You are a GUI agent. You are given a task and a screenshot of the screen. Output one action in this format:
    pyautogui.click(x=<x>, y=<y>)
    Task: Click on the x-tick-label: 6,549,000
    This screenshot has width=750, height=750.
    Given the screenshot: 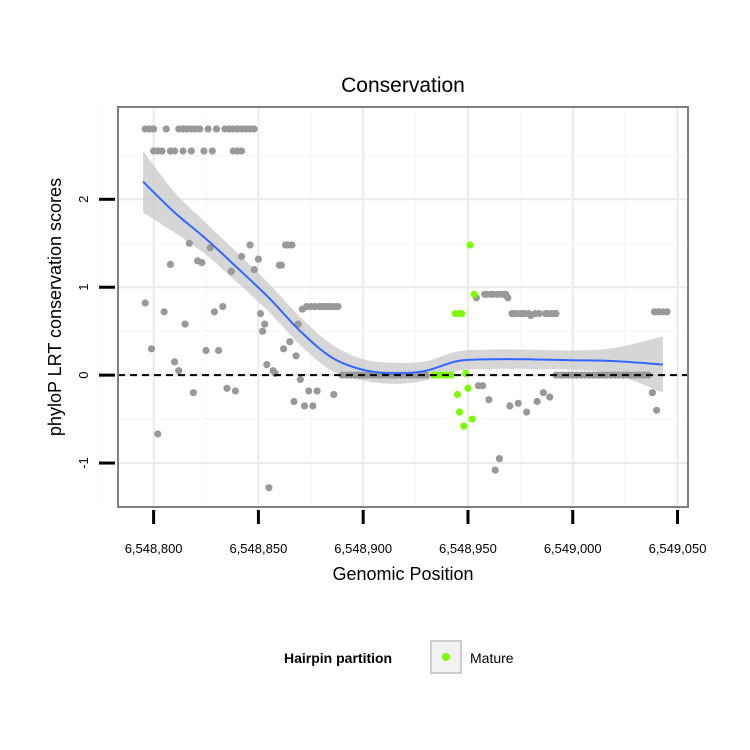 What is the action you would take?
    pyautogui.click(x=573, y=548)
    